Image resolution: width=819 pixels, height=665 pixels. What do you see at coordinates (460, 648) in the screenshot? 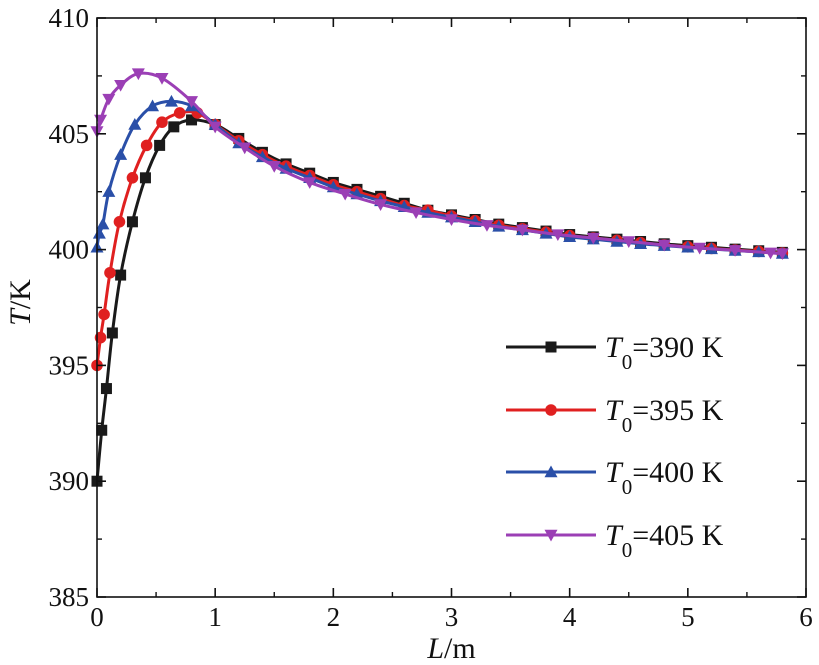
I see `x-axis-unit: /m` at bounding box center [460, 648].